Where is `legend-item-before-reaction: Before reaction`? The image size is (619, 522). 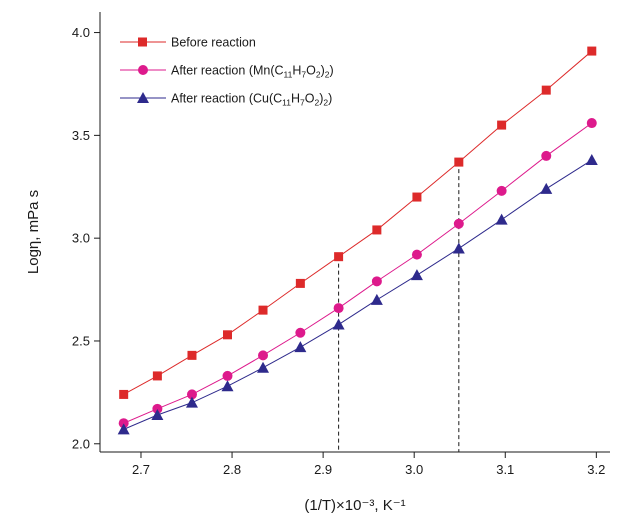 legend-item-before-reaction: Before reaction is located at coordinates (188, 43).